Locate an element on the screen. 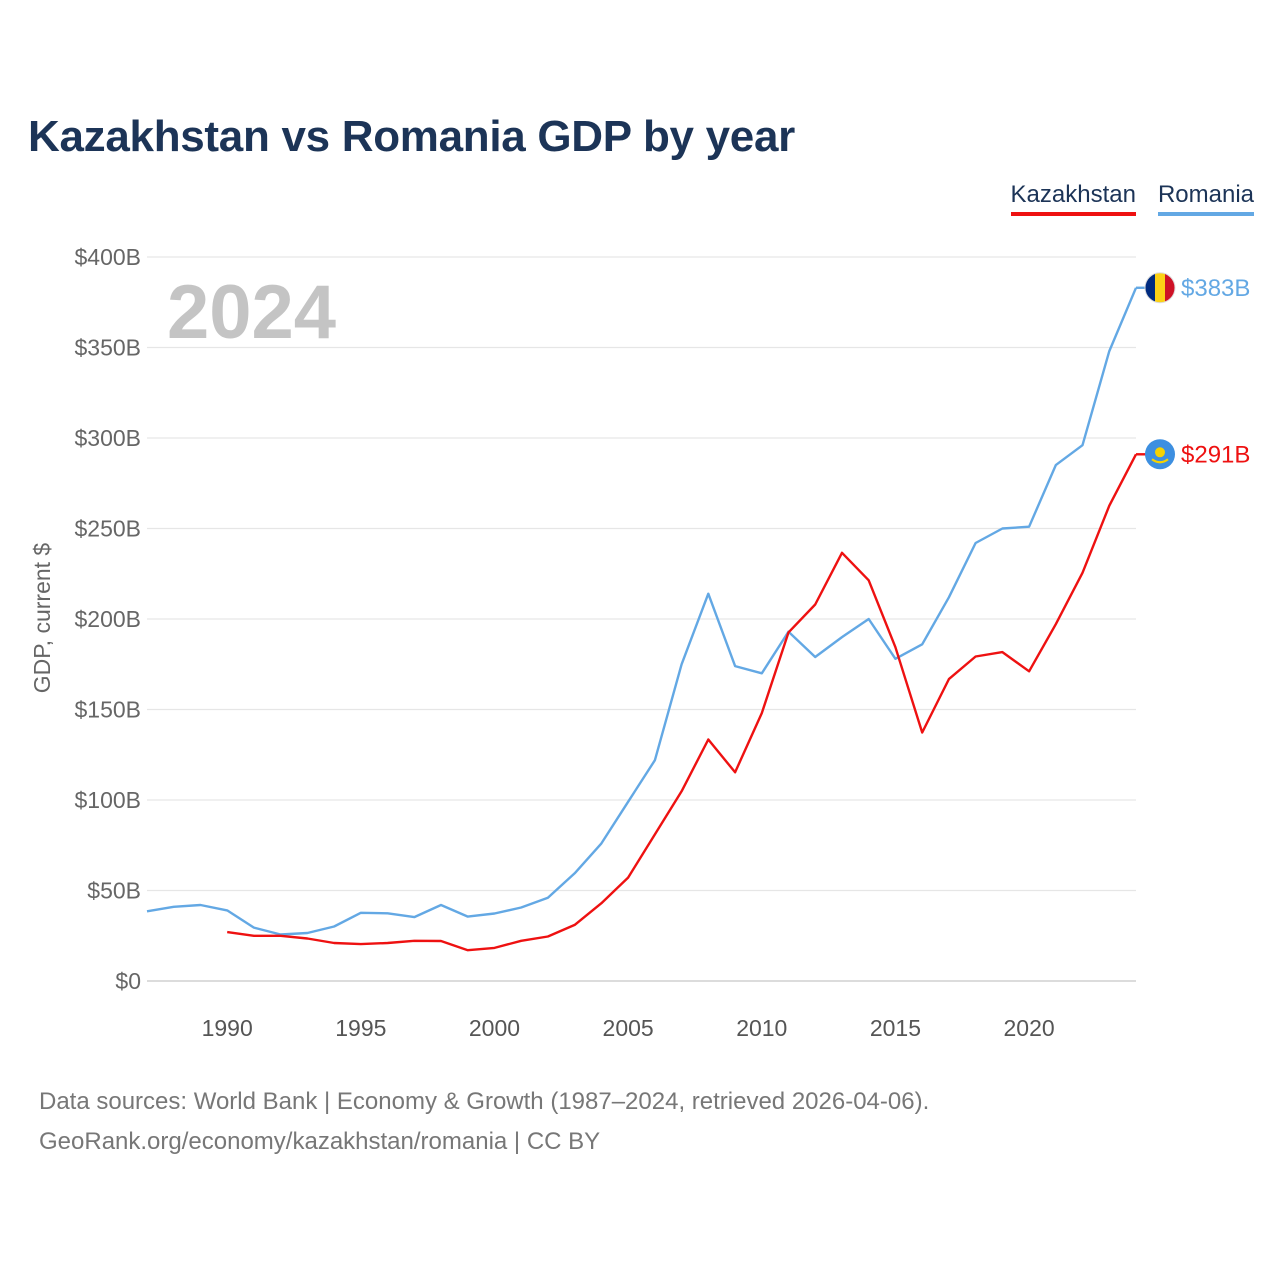 The height and width of the screenshot is (1280, 1280). x-tick-label: 2010 is located at coordinates (761, 1028).